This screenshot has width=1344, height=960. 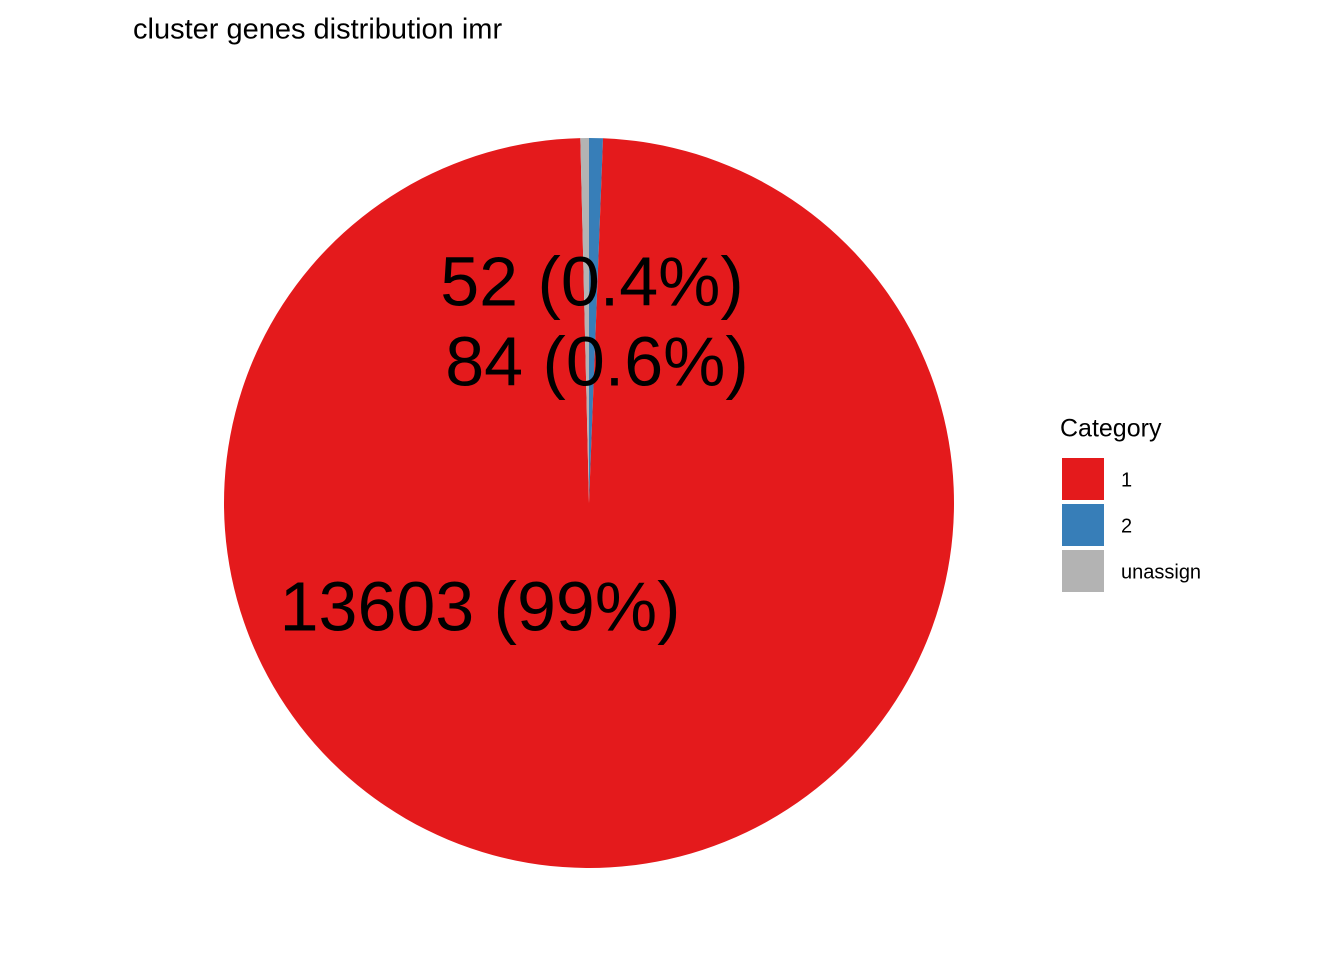 I want to click on legend-title: Category, so click(x=1111, y=429).